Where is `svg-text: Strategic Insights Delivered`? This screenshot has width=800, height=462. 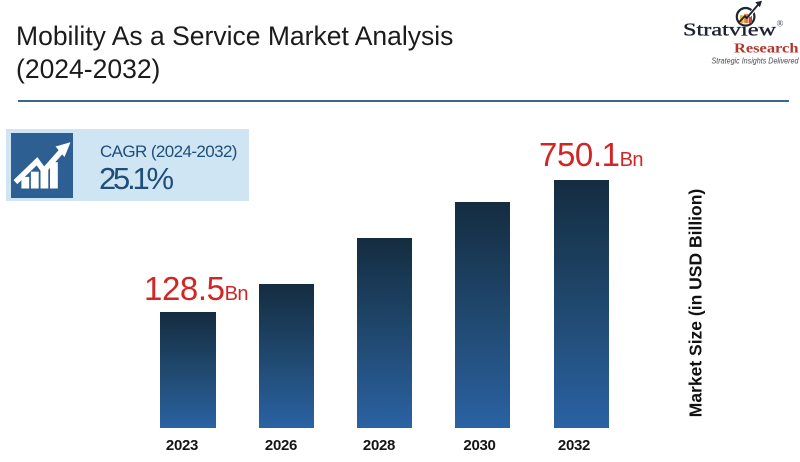
svg-text: Strategic Insights Delivered is located at coordinates (755, 60).